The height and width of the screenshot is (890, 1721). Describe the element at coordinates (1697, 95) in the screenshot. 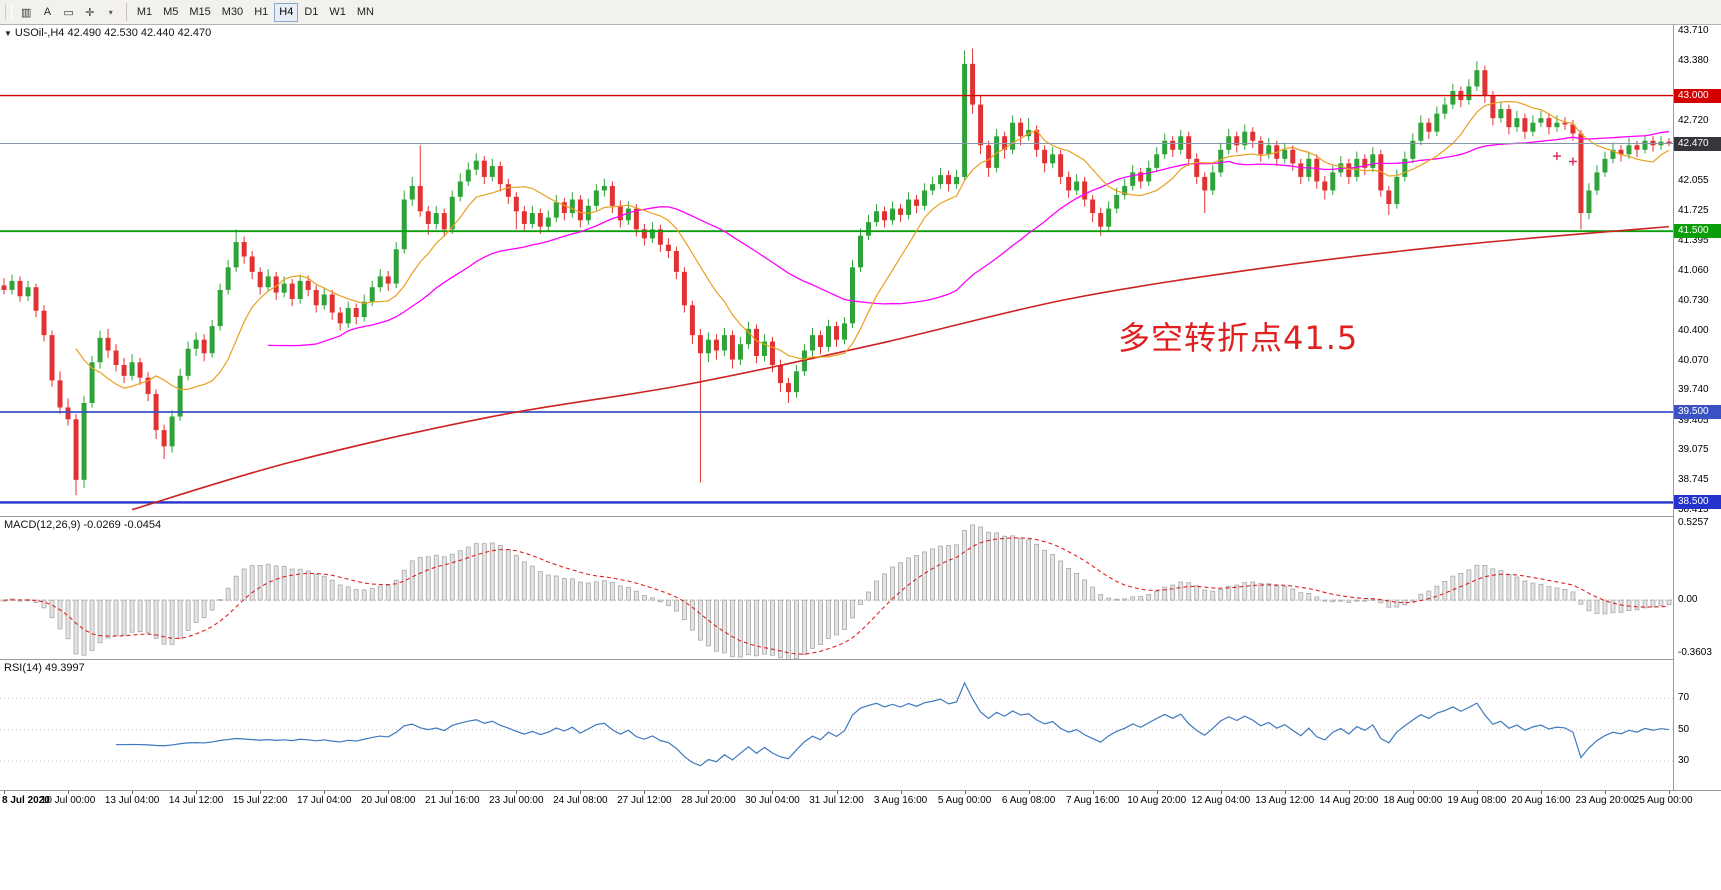

I see `price-badge: 43.000` at that location.